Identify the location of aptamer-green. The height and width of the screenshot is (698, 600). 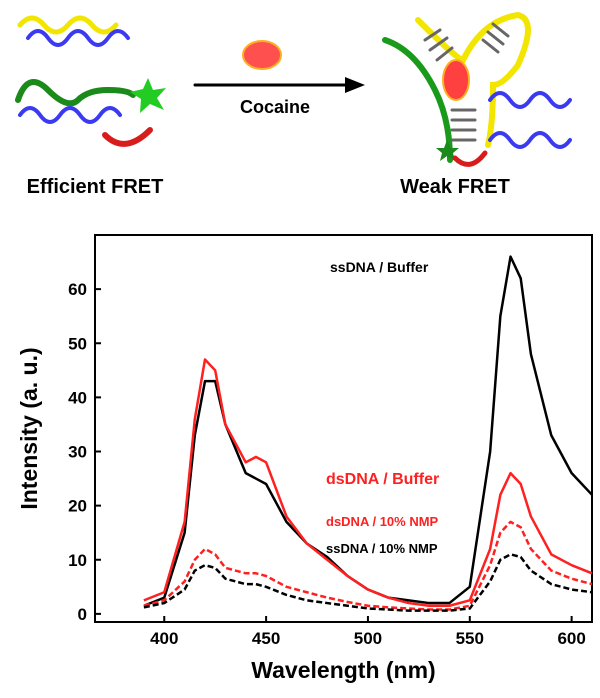
(417, 100).